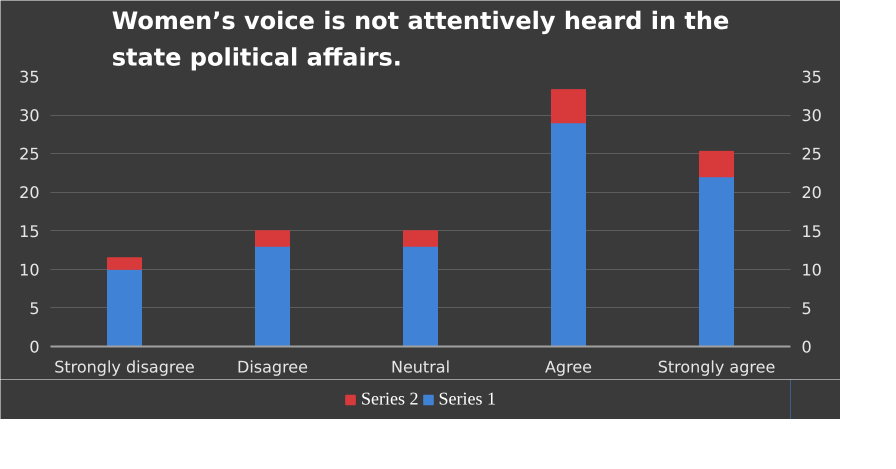 The height and width of the screenshot is (469, 896). Describe the element at coordinates (29, 192) in the screenshot. I see `y-tick-label: 20` at that location.